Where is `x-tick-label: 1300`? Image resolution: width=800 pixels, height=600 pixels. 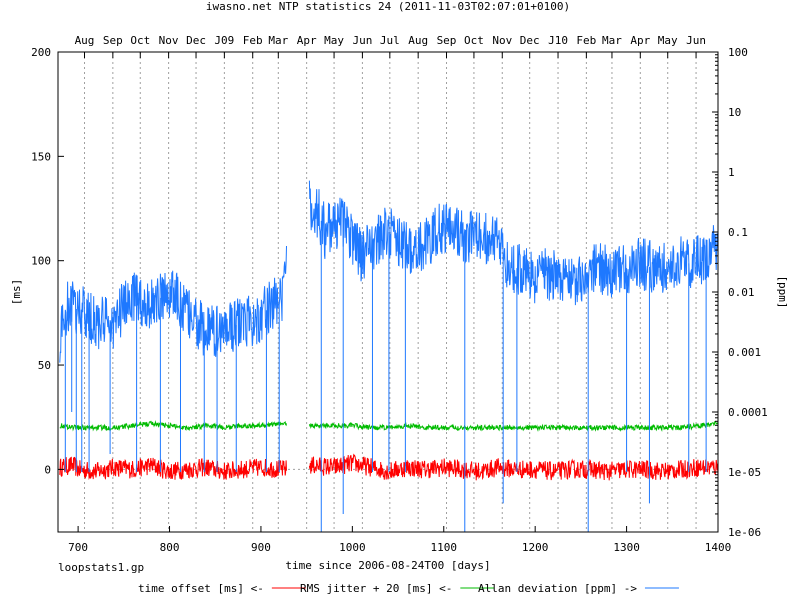
x-tick-label: 1300 is located at coordinates (626, 547).